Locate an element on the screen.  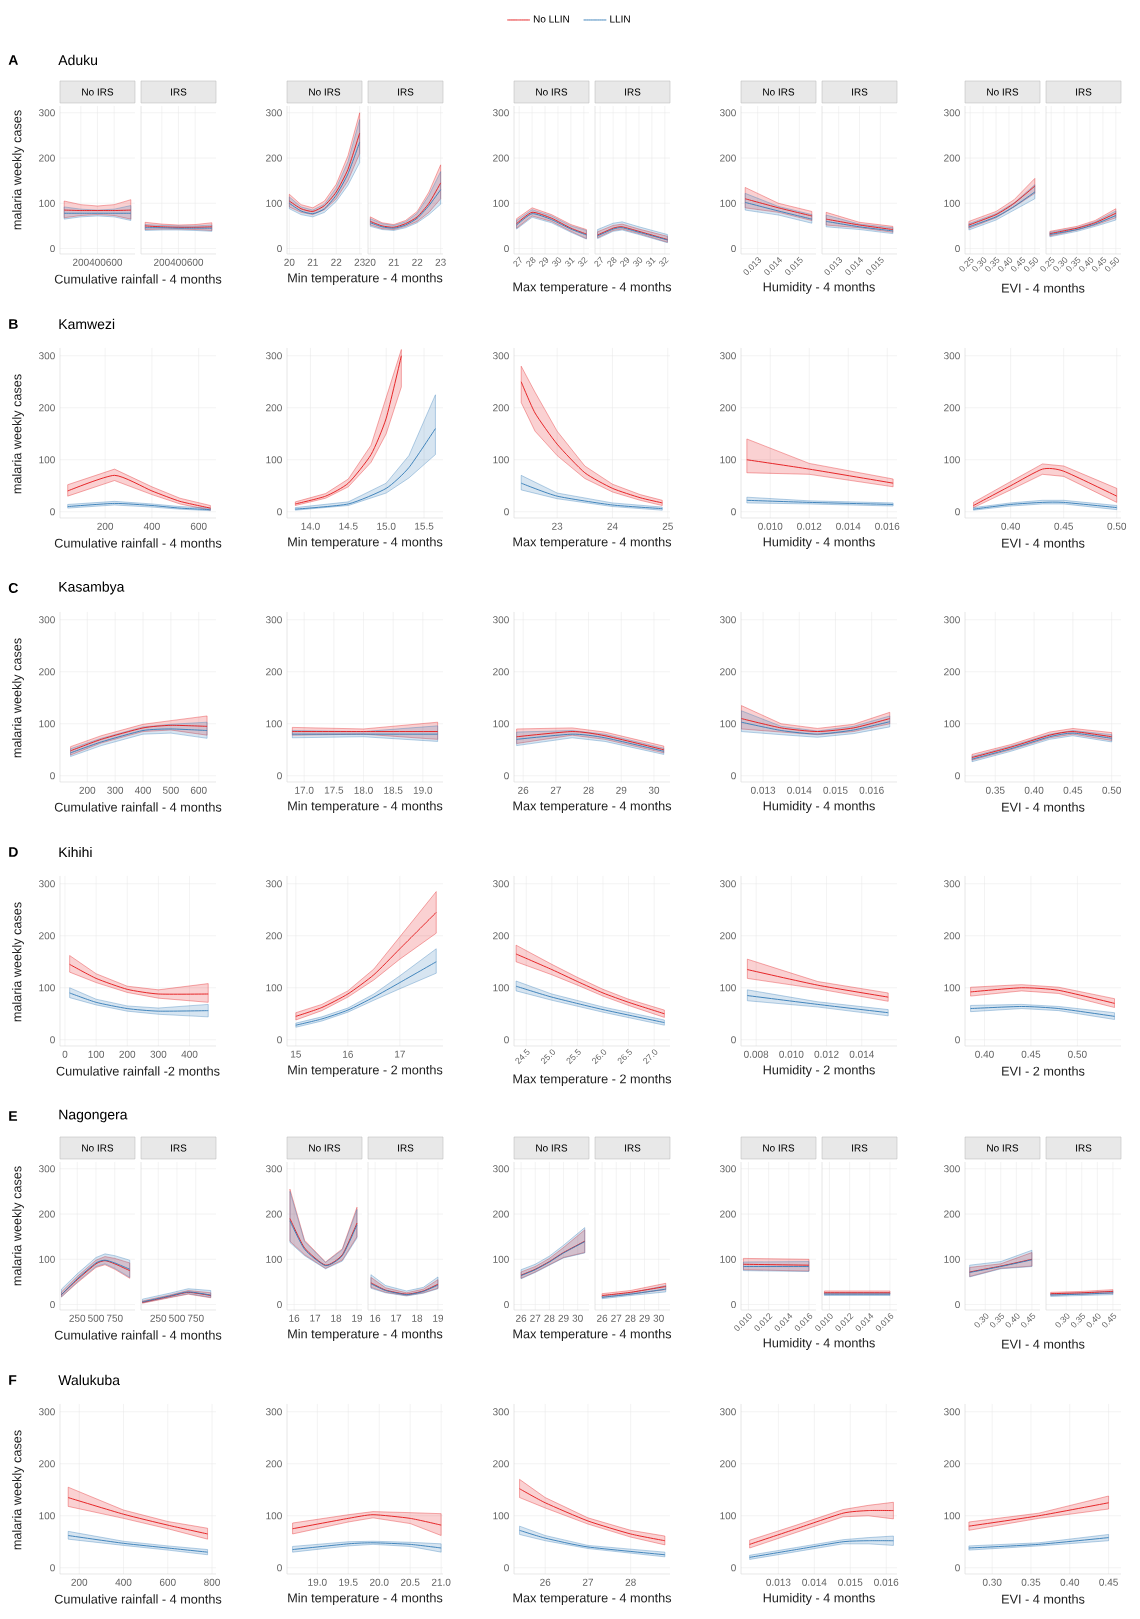
x-tick-label: 0.008 is located at coordinates (756, 1054).